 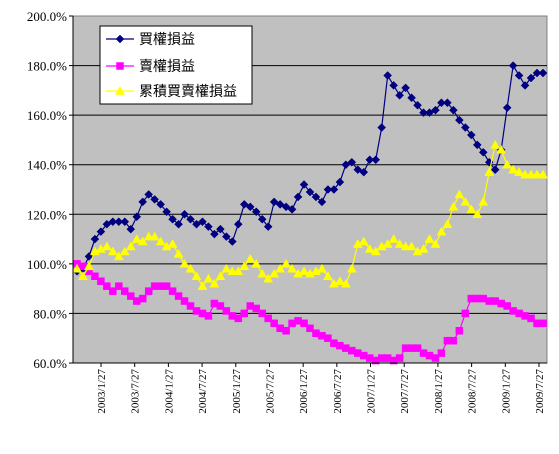 I want to click on x-tick-label: 2007/7/27, so click(x=405, y=391).